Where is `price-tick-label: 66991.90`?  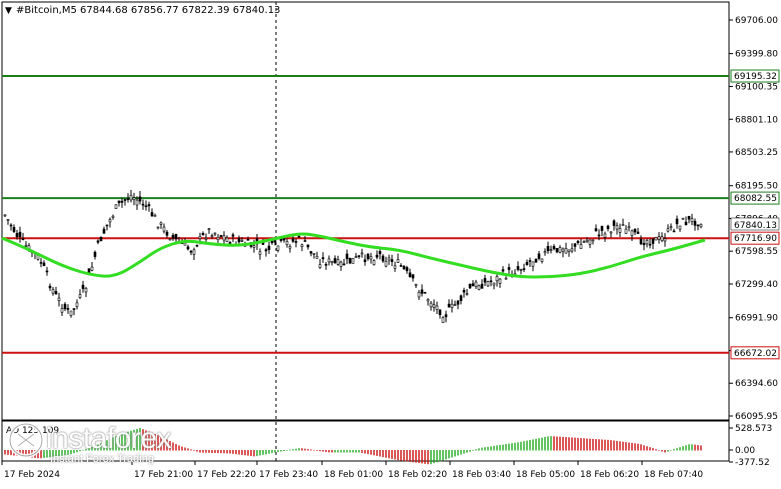
price-tick-label: 66991.90 is located at coordinates (756, 319).